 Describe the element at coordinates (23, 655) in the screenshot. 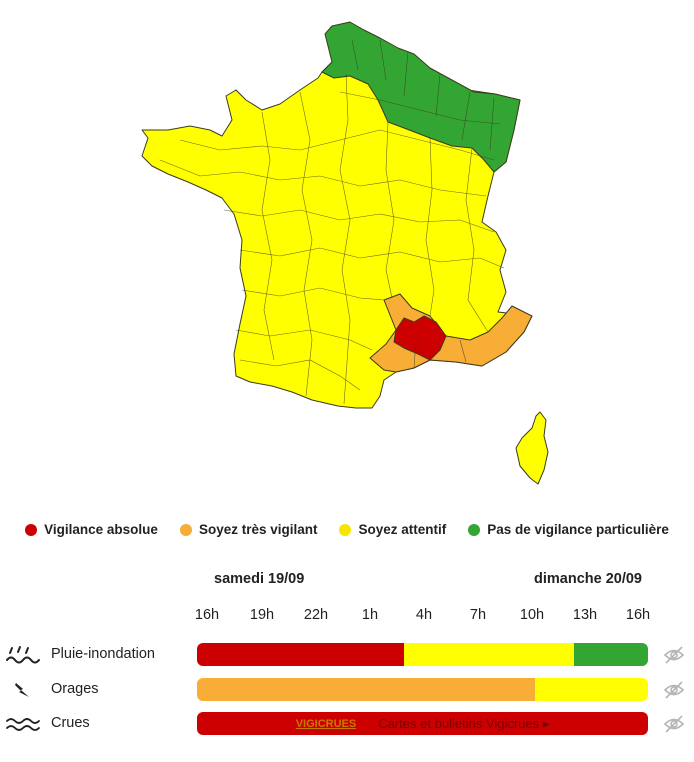

I see `rain-flood-icon` at that location.